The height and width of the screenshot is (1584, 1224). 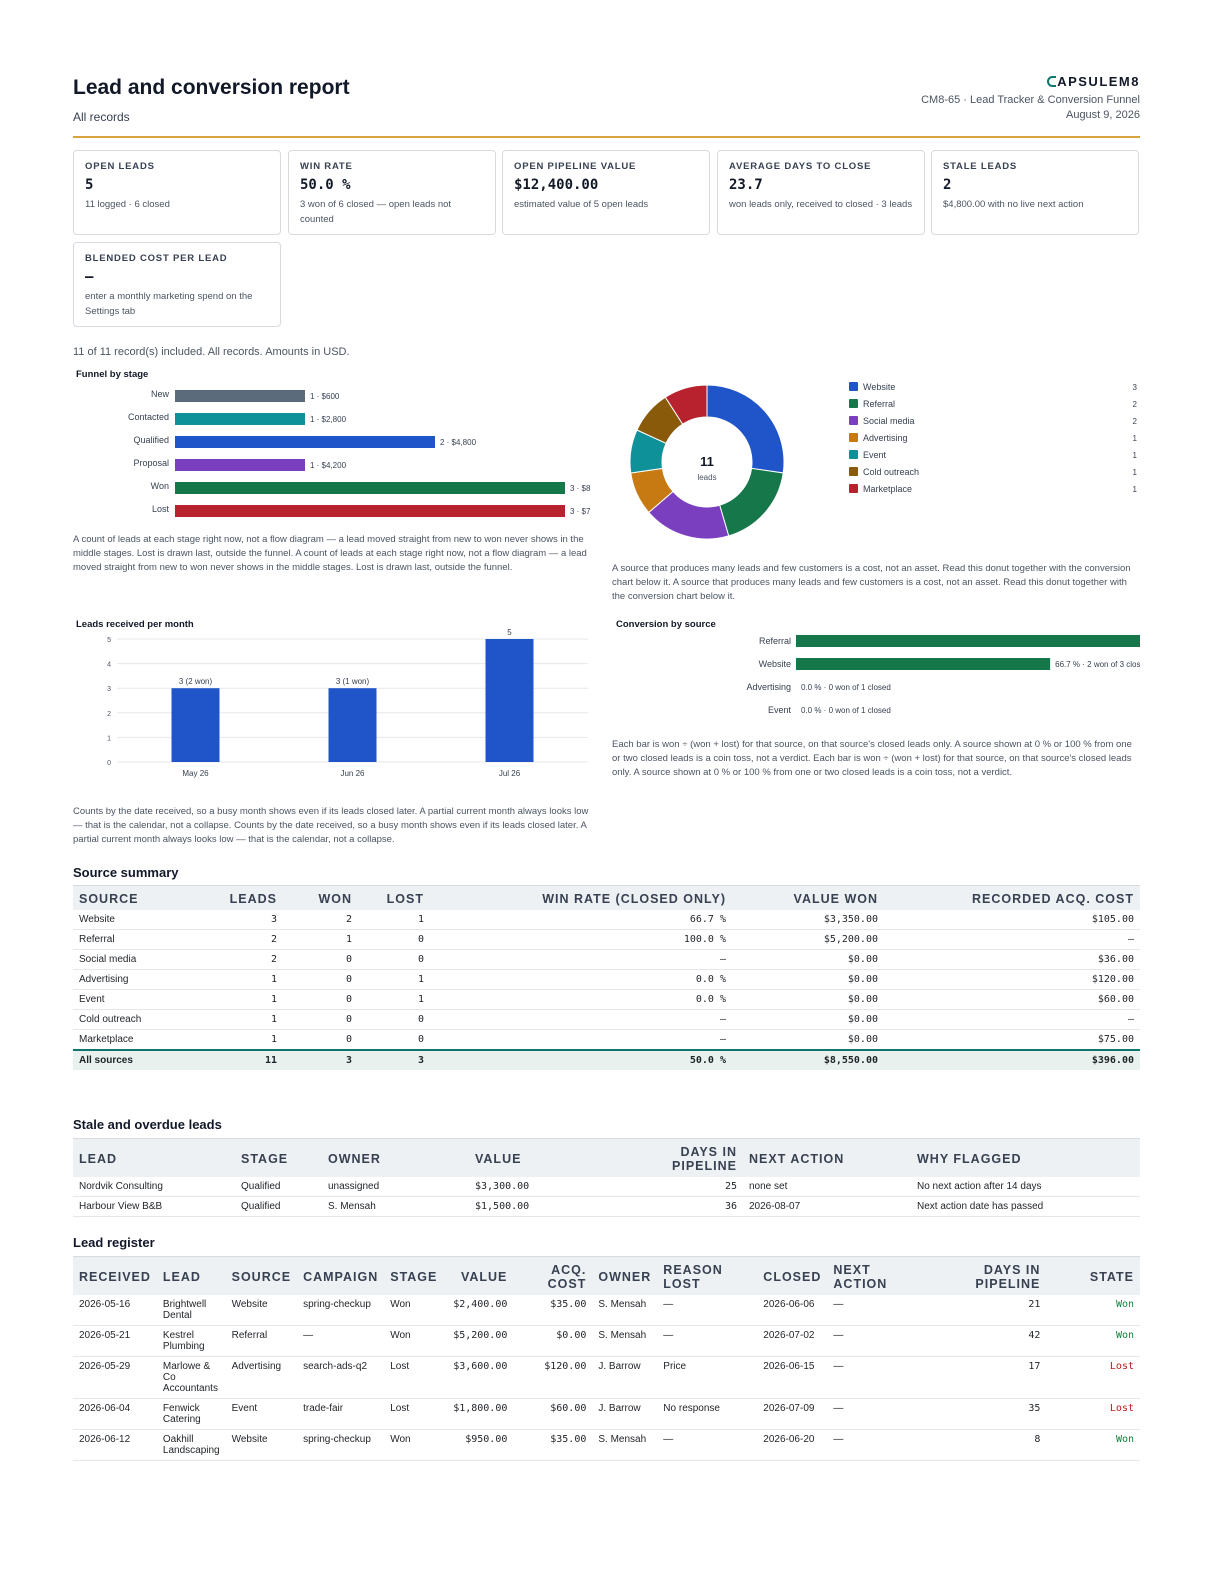 I want to click on table-cell: 3, so click(x=248, y=920).